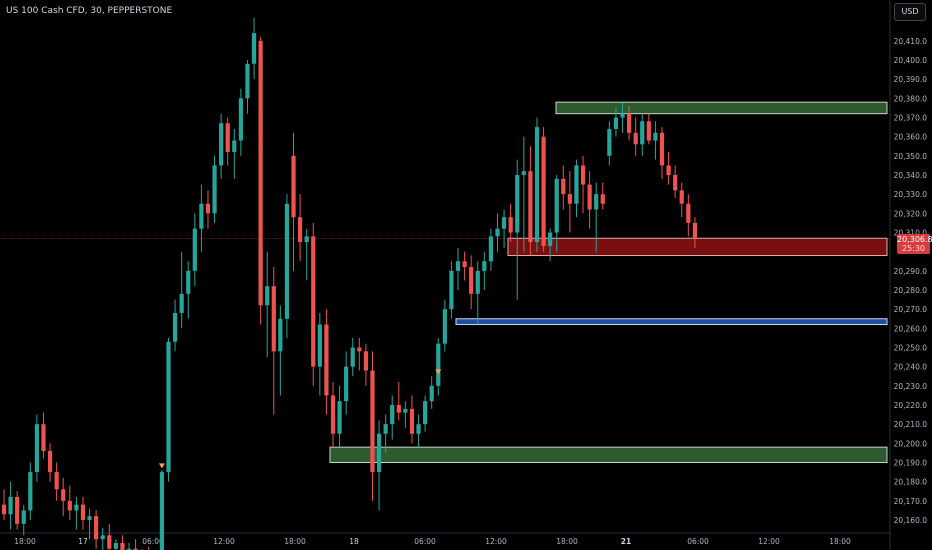  Describe the element at coordinates (911, 520) in the screenshot. I see `y-tick-label: 20,160.0` at that location.